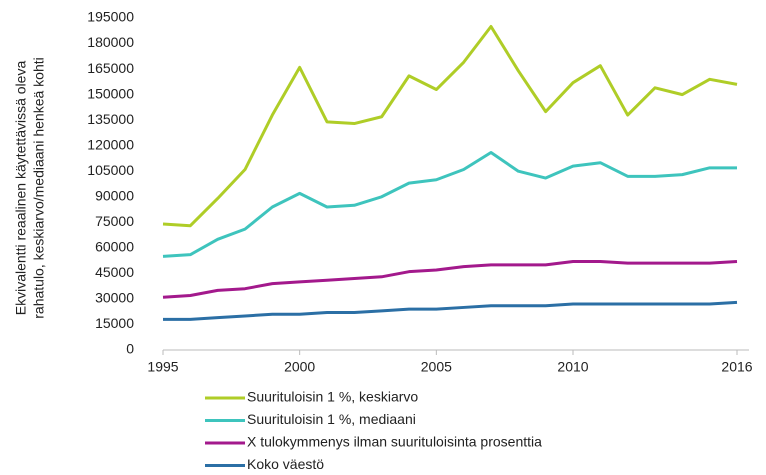 This screenshot has height=475, width=766. I want to click on y-tick-label: 135000, so click(110, 119).